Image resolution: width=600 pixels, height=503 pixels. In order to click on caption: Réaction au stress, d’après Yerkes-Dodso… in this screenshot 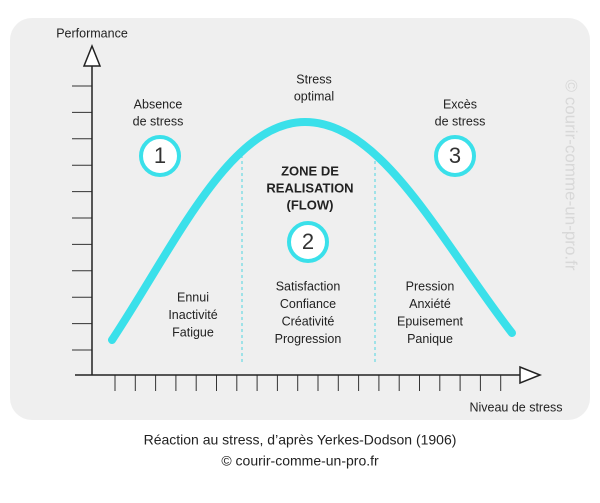, I will do `click(300, 440)`.